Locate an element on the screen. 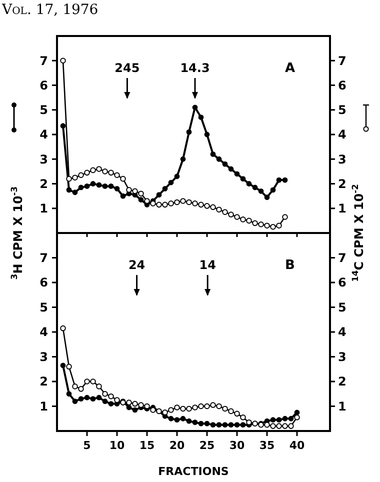 Image resolution: width=380 pixels, height=482 pixels. x-tick-label: 40 is located at coordinates (297, 445).